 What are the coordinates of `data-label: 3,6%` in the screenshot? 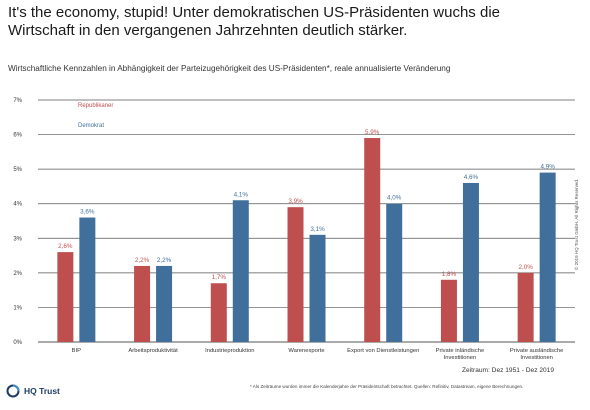 It's located at (87, 212).